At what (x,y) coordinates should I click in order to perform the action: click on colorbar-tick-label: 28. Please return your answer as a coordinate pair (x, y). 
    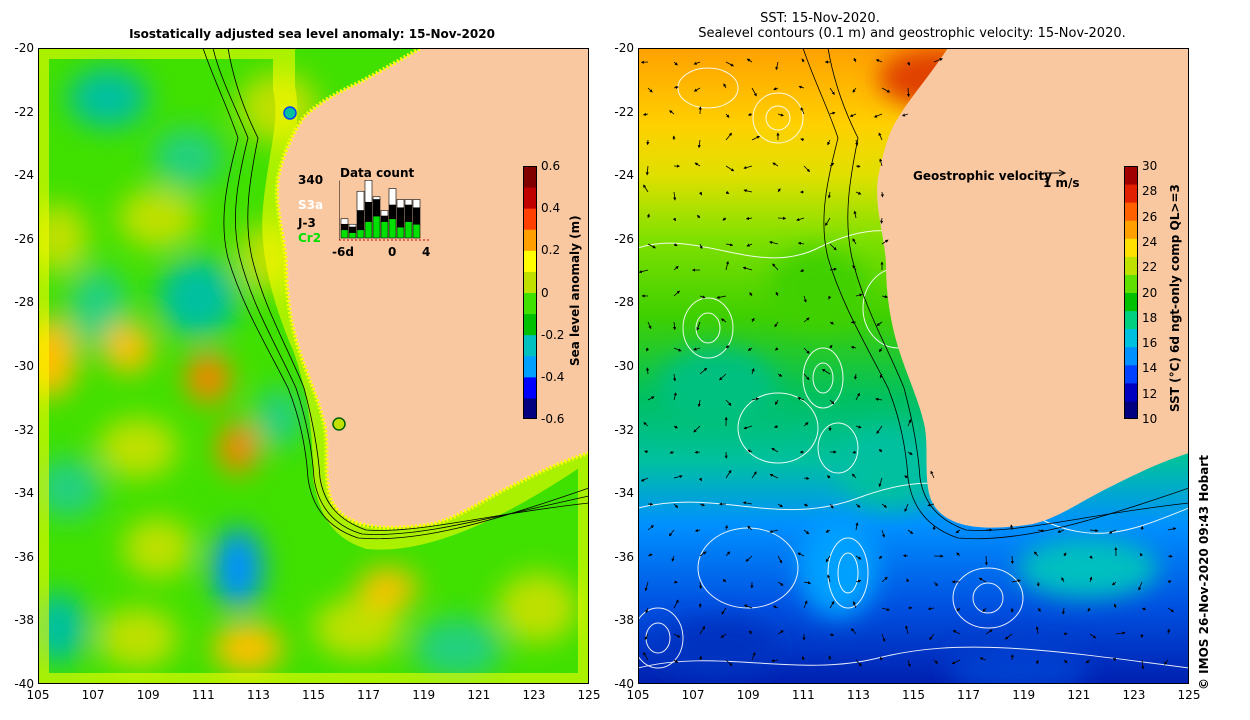
    Looking at the image, I should click on (1150, 191).